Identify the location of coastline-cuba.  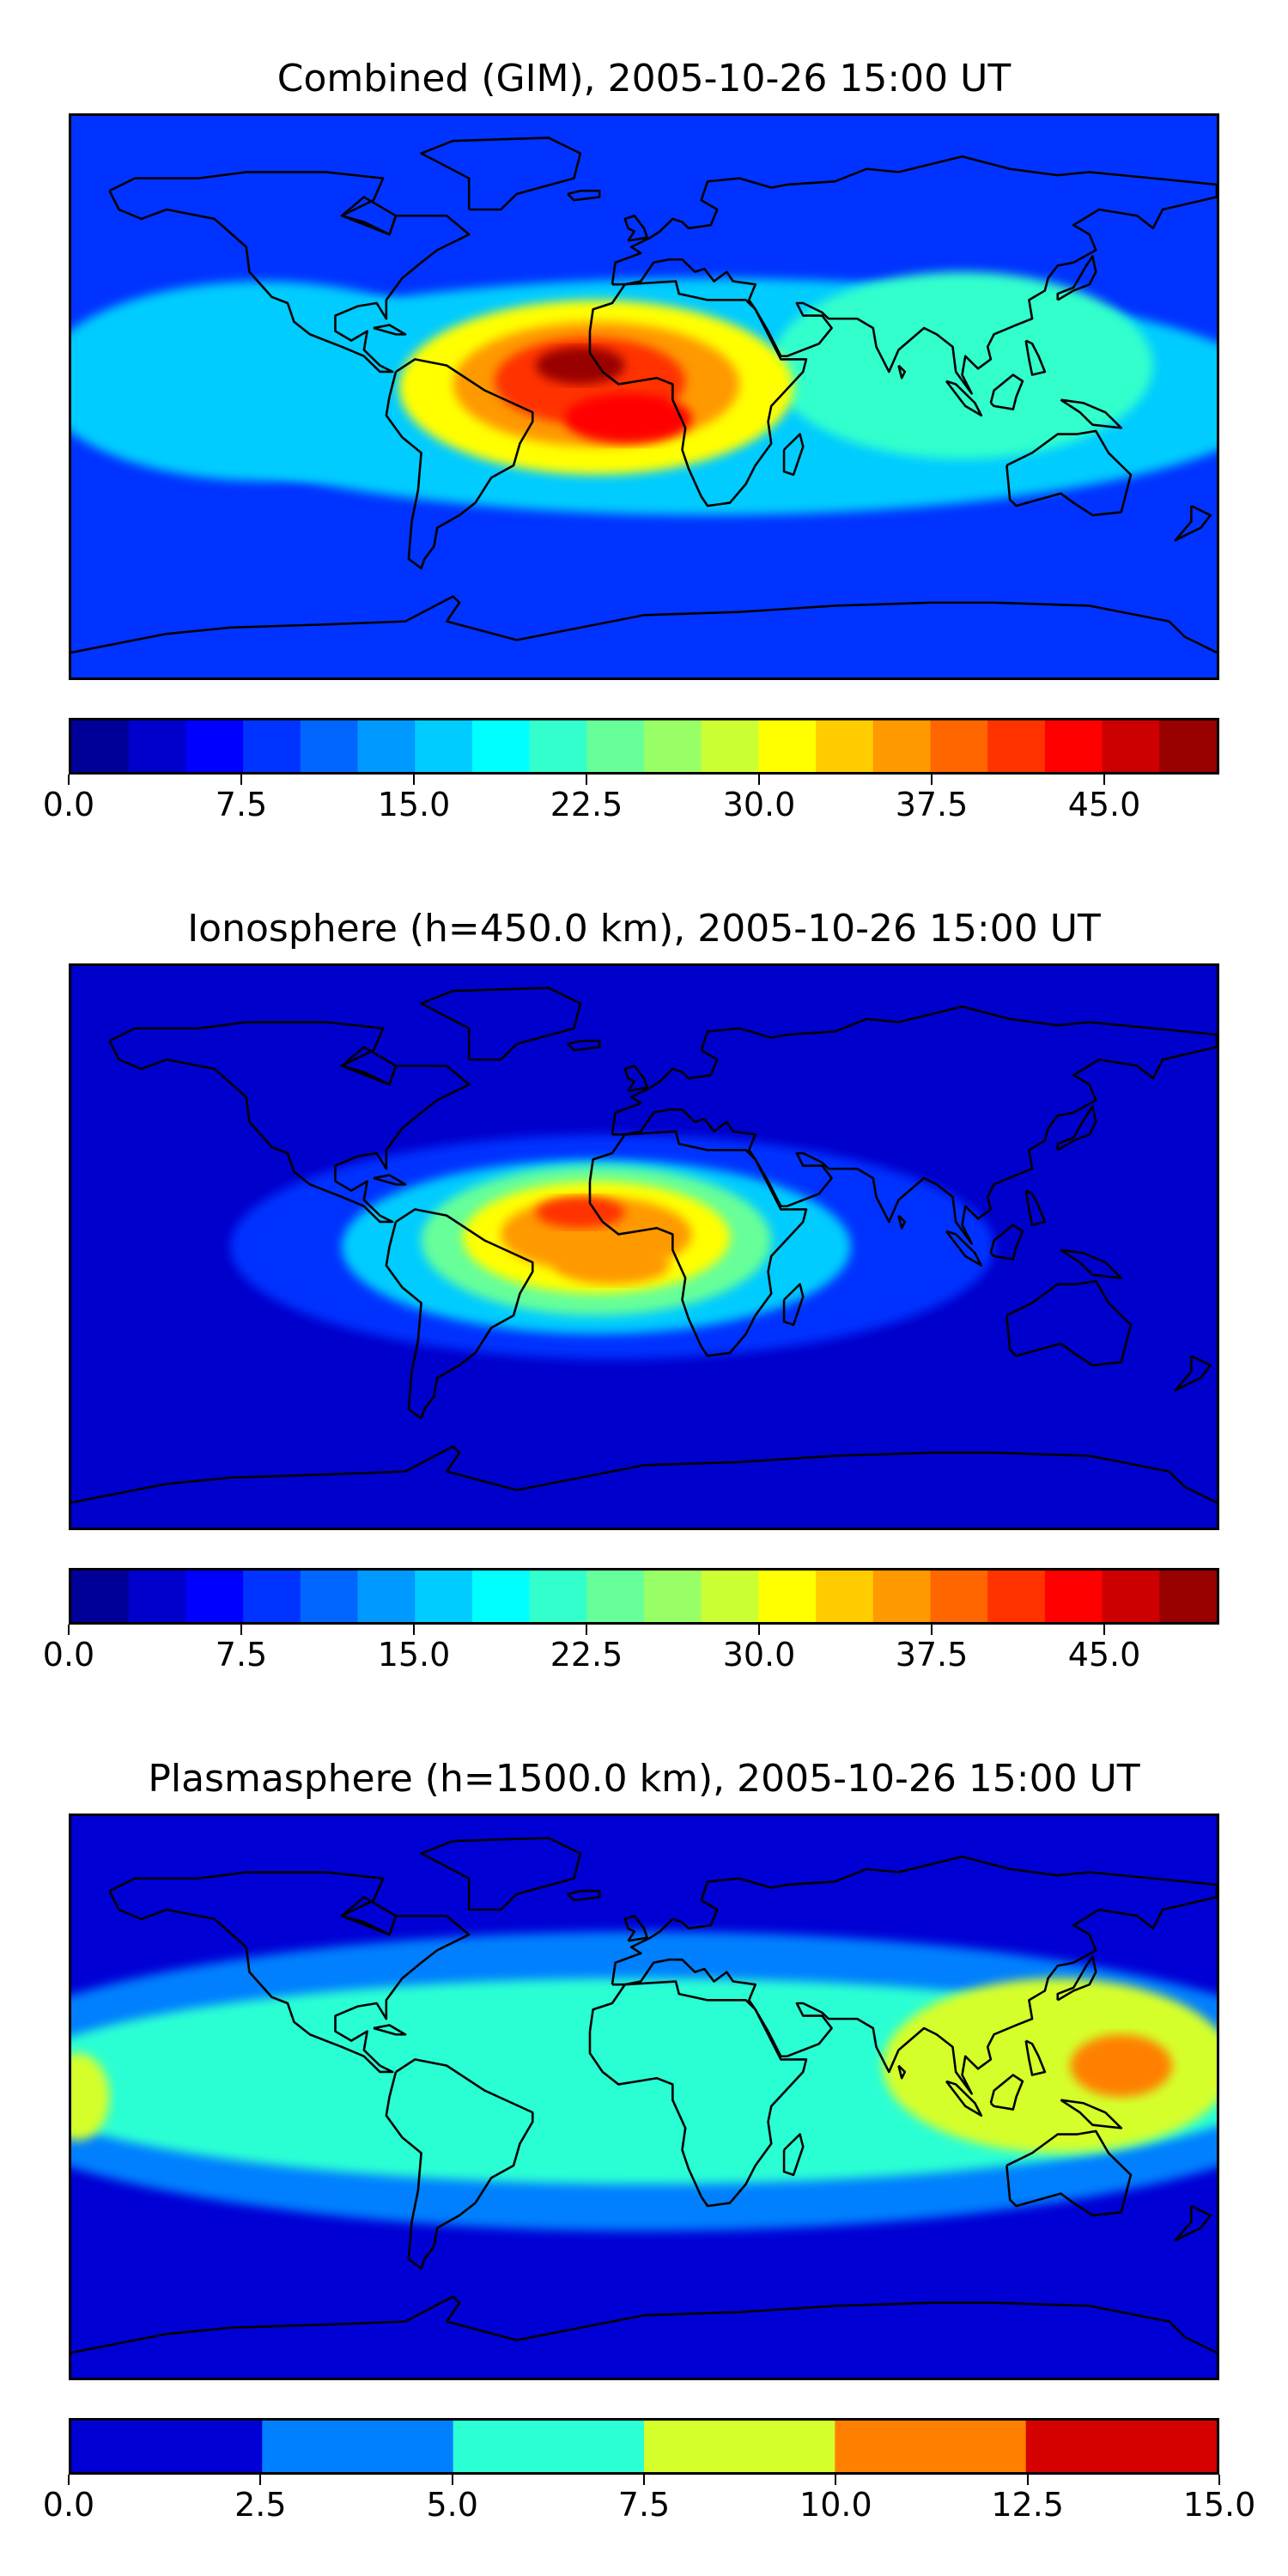
(390, 2030).